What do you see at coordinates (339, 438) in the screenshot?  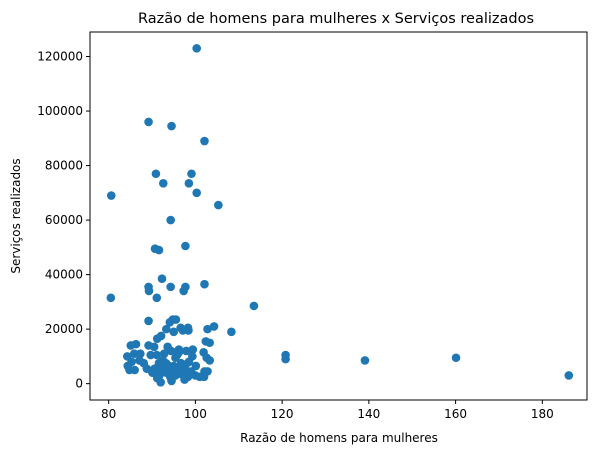 I see `x-axis-label: Razão de homens para mulheres` at bounding box center [339, 438].